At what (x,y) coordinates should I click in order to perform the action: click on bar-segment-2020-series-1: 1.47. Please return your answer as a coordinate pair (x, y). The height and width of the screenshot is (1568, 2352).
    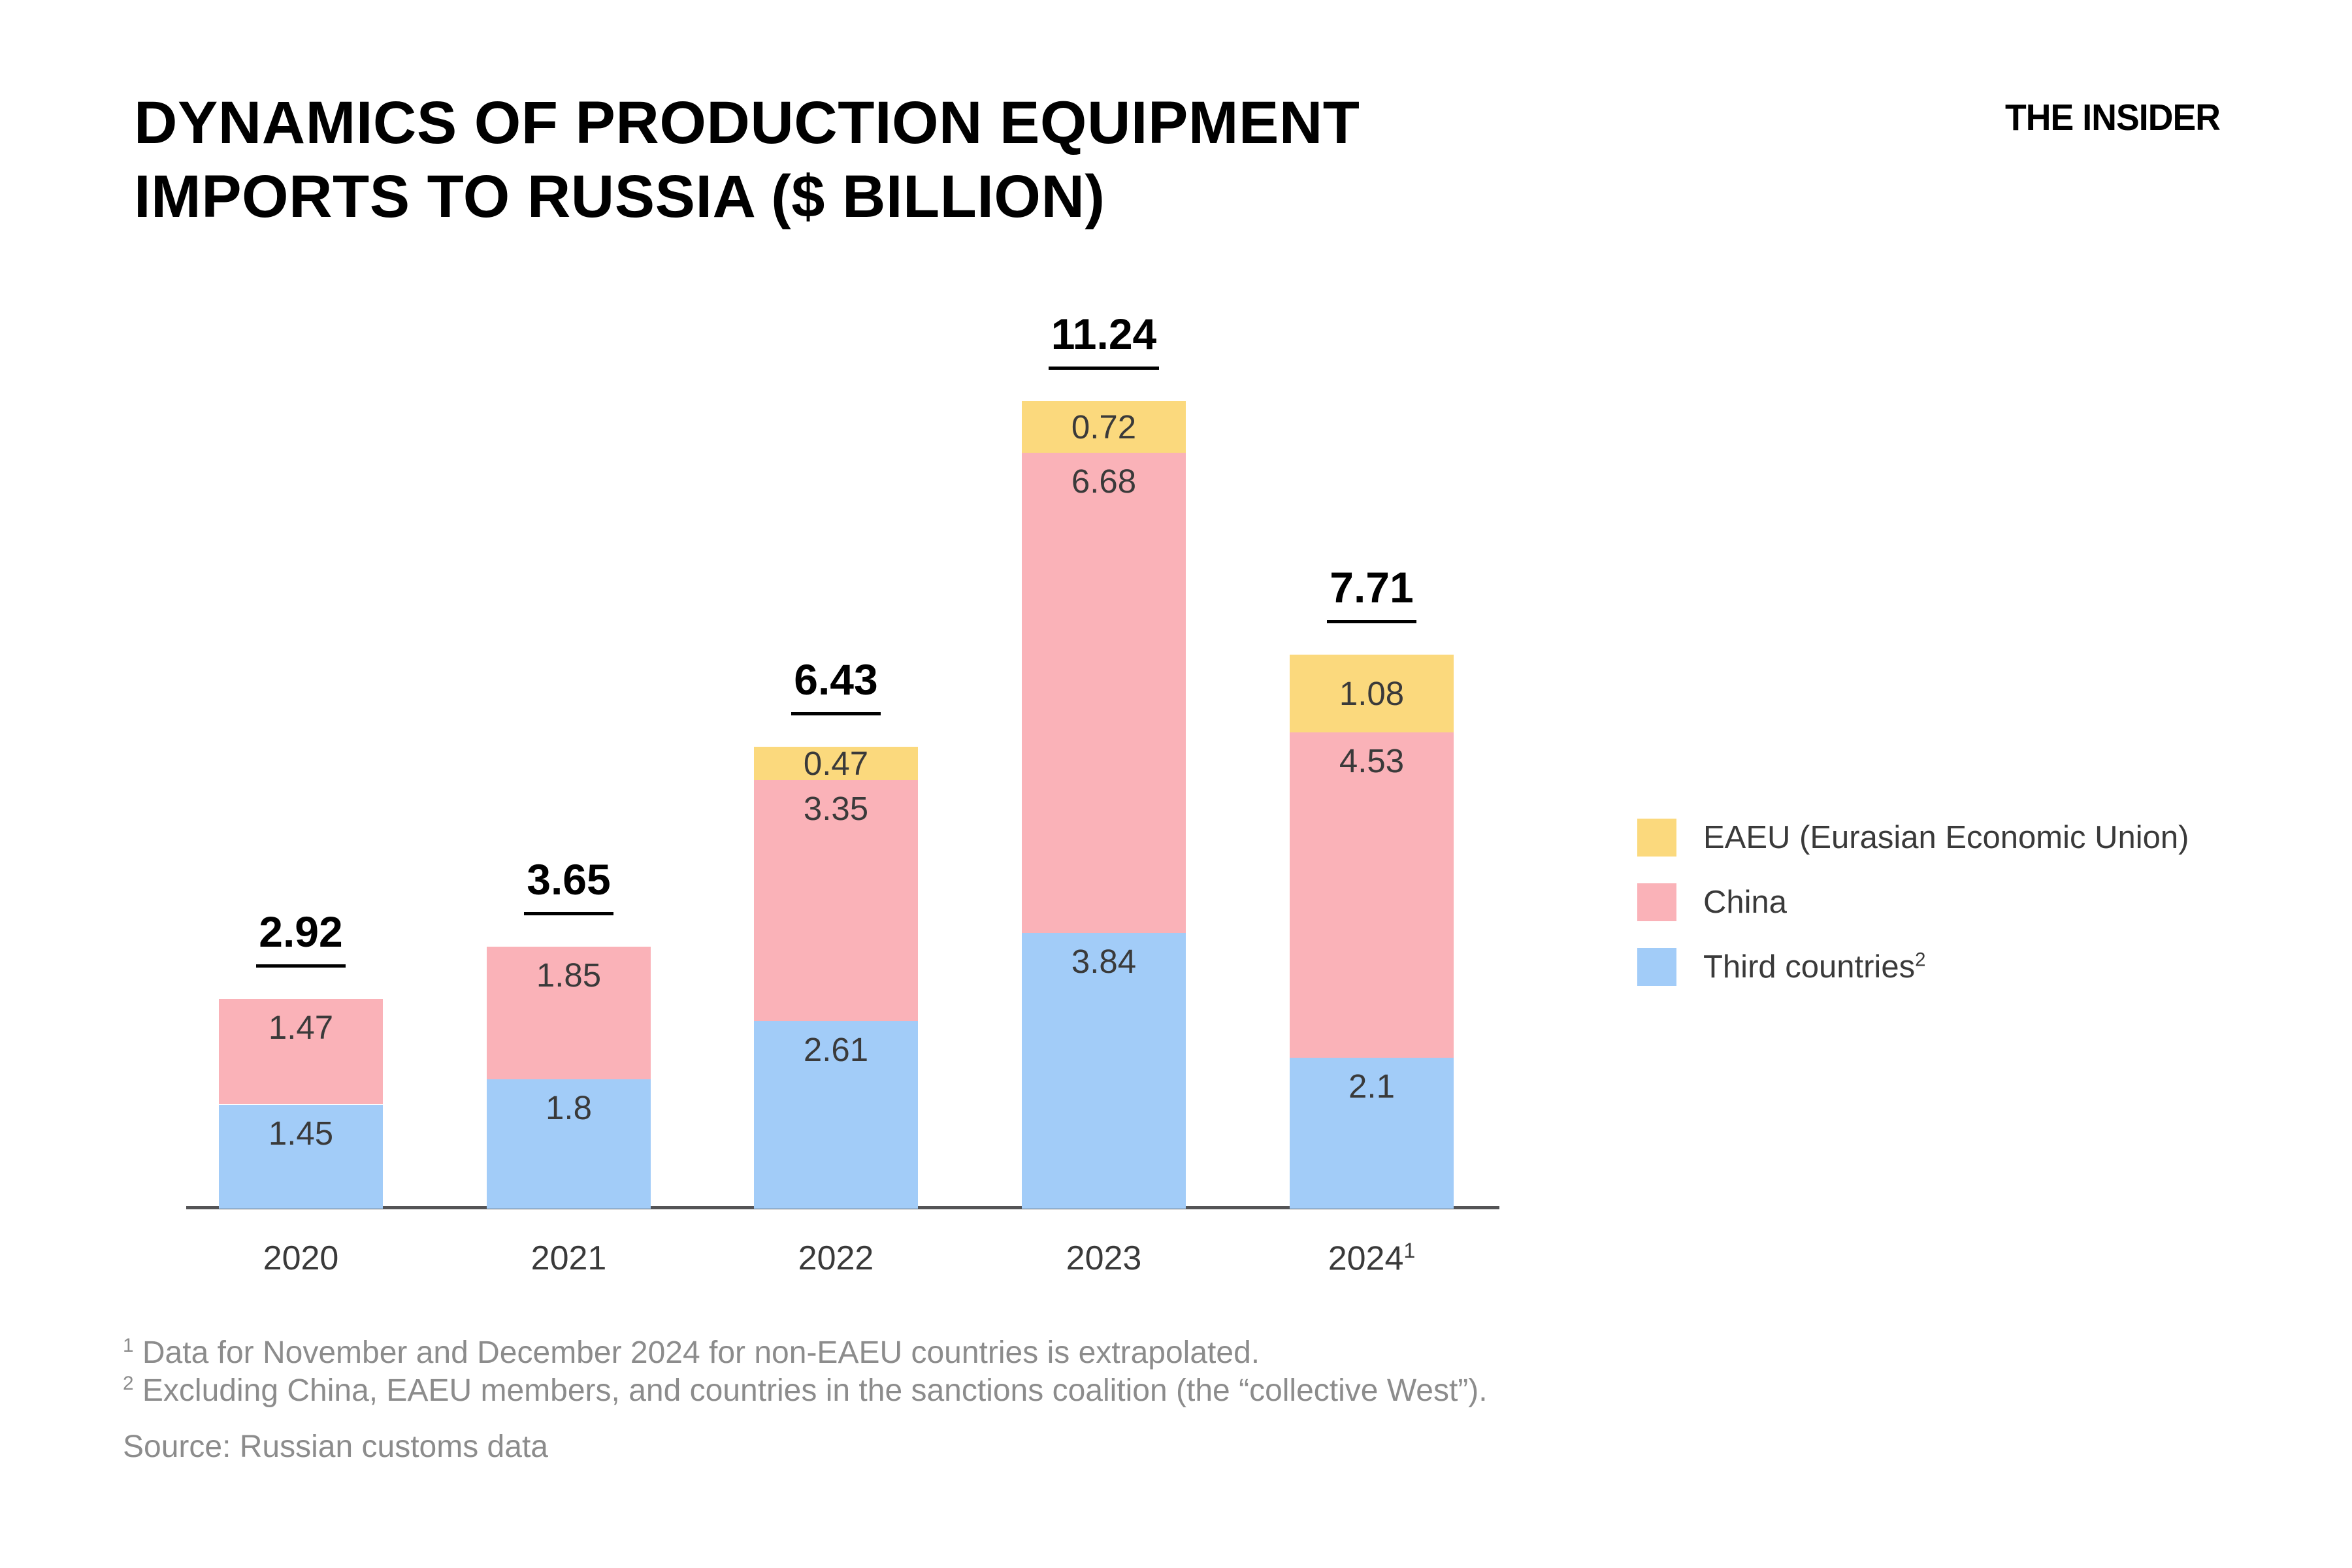
    Looking at the image, I should click on (301, 1051).